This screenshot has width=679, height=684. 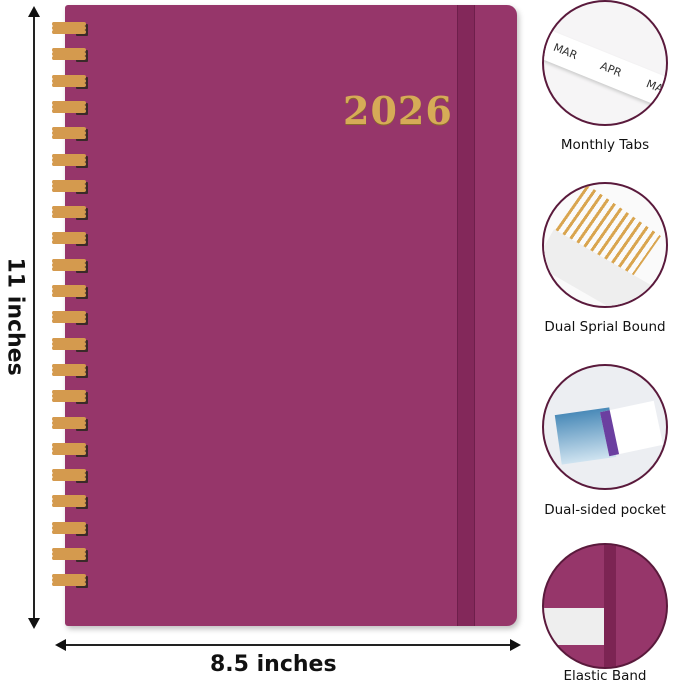 What do you see at coordinates (605, 510) in the screenshot?
I see `feature-label-pocket: Dual-sided pocket` at bounding box center [605, 510].